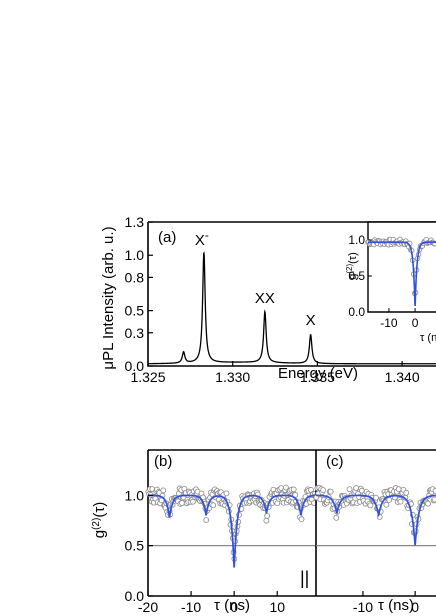 Image resolution: width=436 pixels, height=616 pixels. Describe the element at coordinates (135, 222) in the screenshot. I see `panel-a-ytick-label: 1.3` at that location.